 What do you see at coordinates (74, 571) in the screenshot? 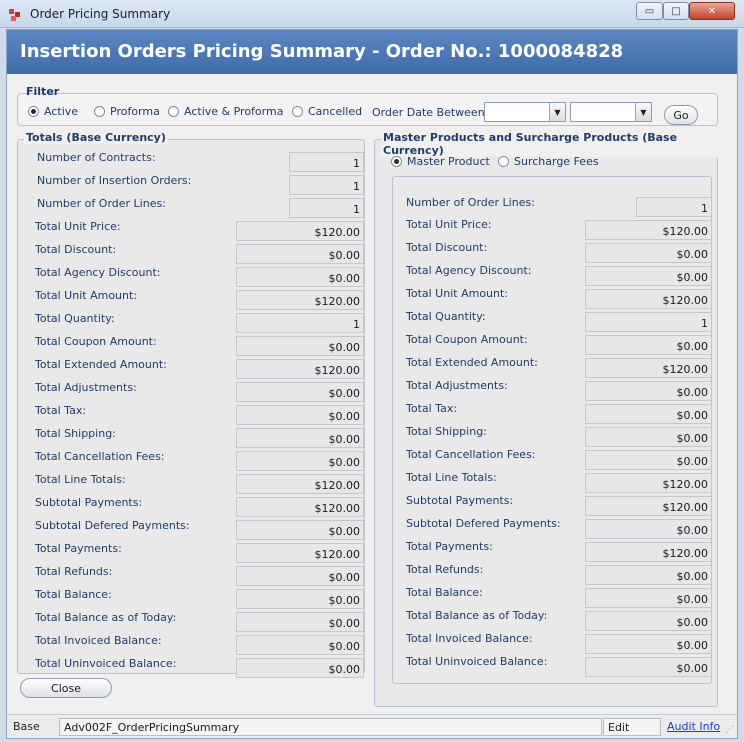
I see `totals-row-label: Total Refunds:` at bounding box center [74, 571].